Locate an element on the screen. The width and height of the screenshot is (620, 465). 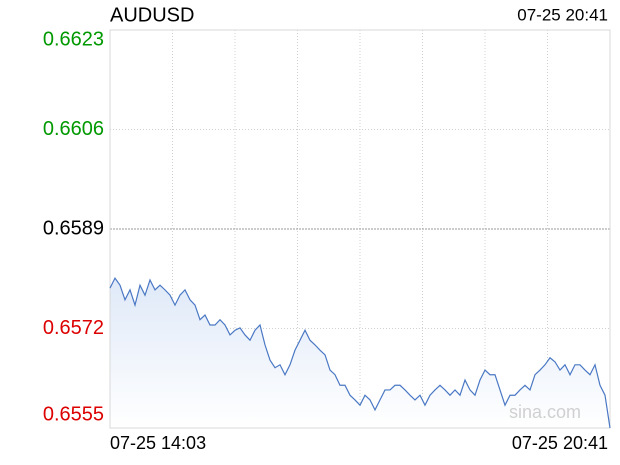
watermark: sina.com is located at coordinates (545, 412).